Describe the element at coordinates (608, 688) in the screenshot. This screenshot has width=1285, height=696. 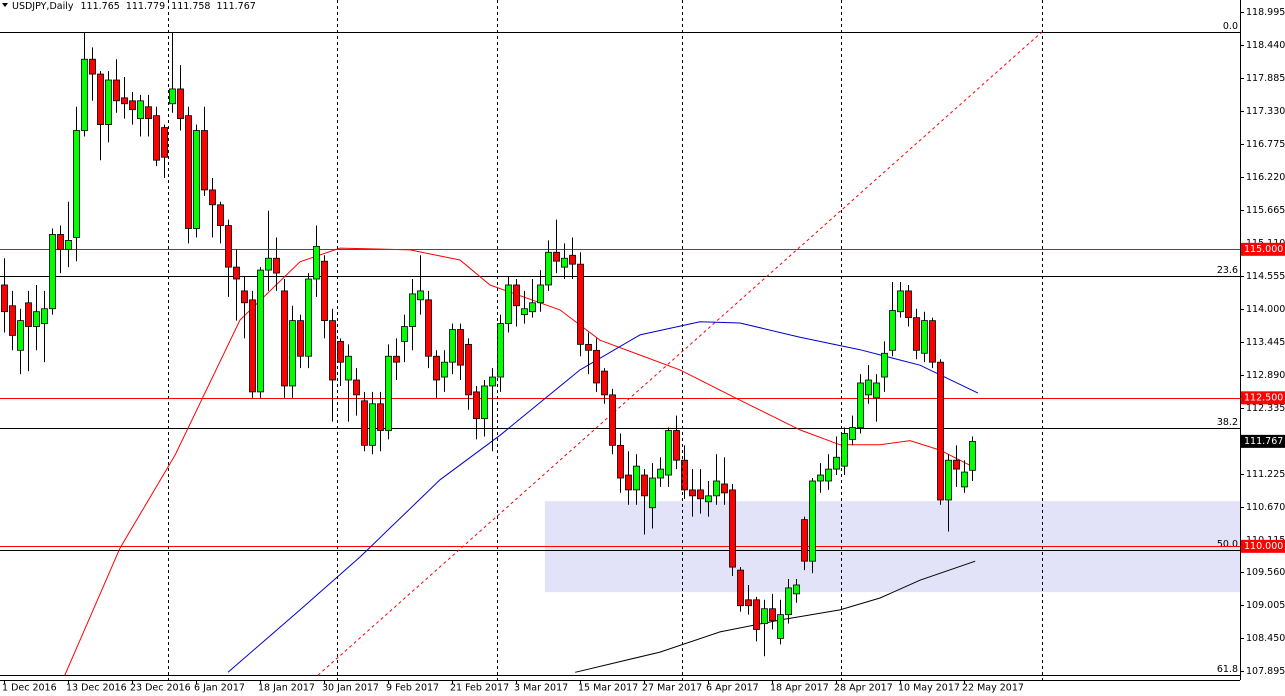
I see `x-tick-label: 15 Mar 2017` at that location.